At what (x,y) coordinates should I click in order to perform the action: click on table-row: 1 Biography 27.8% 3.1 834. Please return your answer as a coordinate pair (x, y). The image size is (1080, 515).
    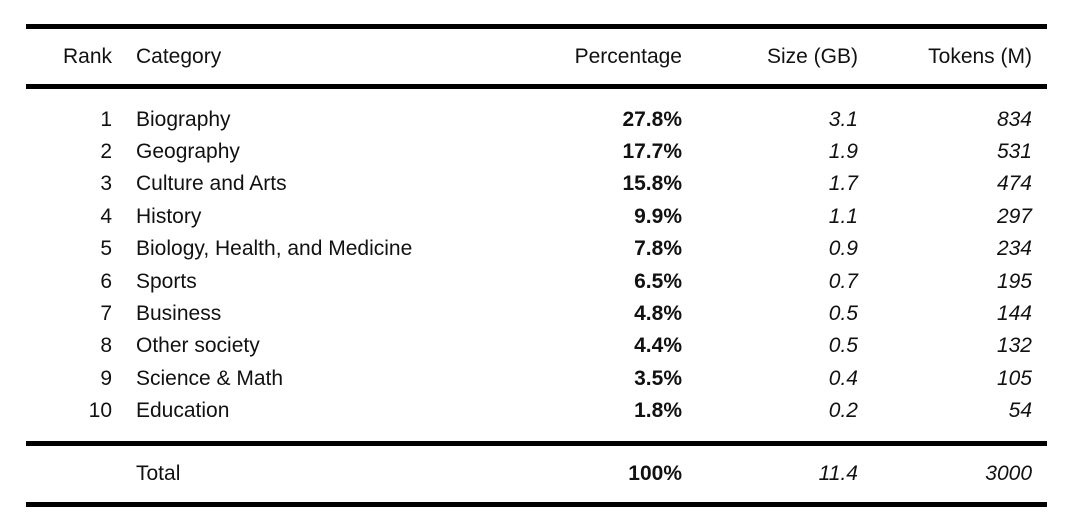
    Looking at the image, I should click on (536, 119).